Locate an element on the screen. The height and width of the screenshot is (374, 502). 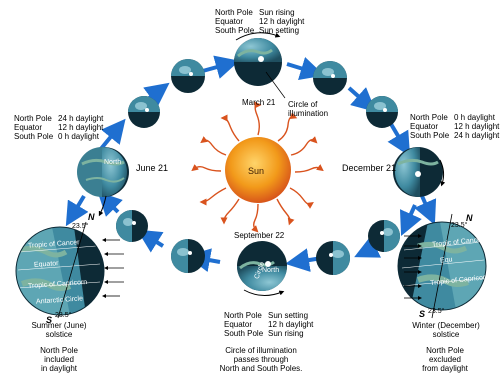
note-line: excluded is located at coordinates (445, 359).